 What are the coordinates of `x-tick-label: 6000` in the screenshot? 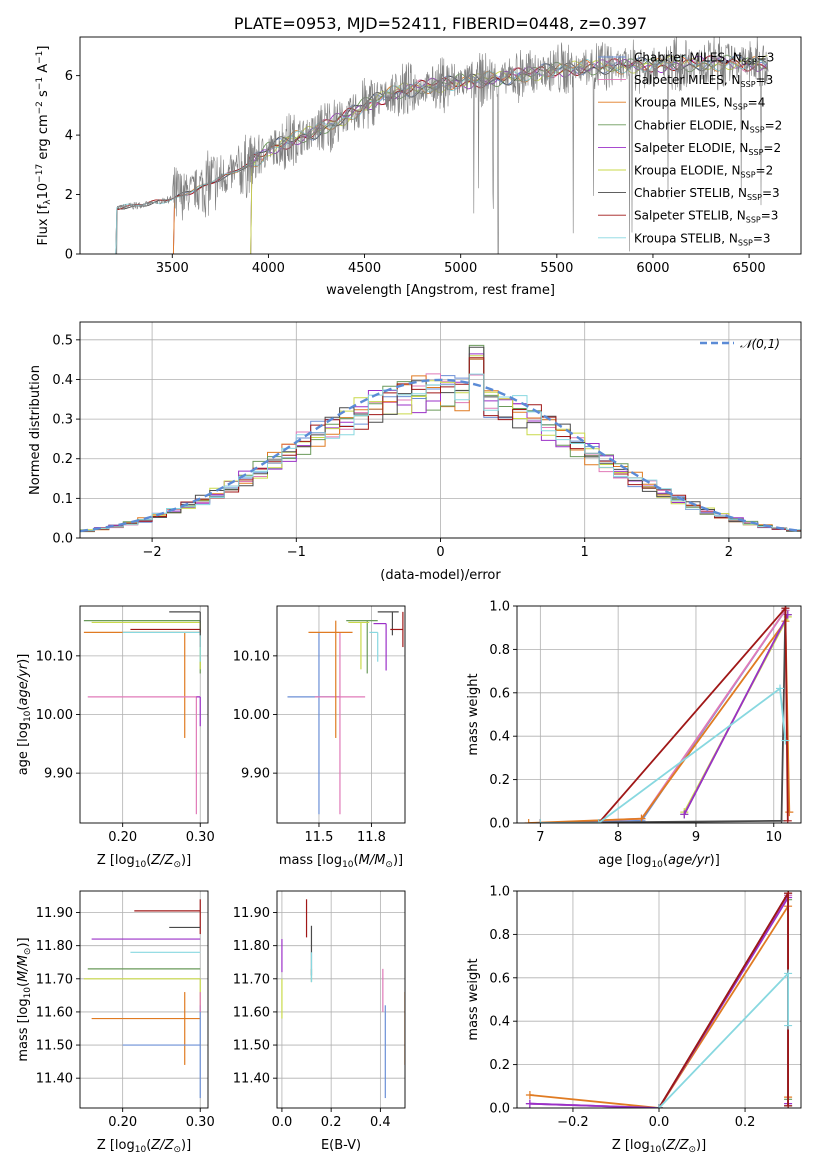 It's located at (652, 268).